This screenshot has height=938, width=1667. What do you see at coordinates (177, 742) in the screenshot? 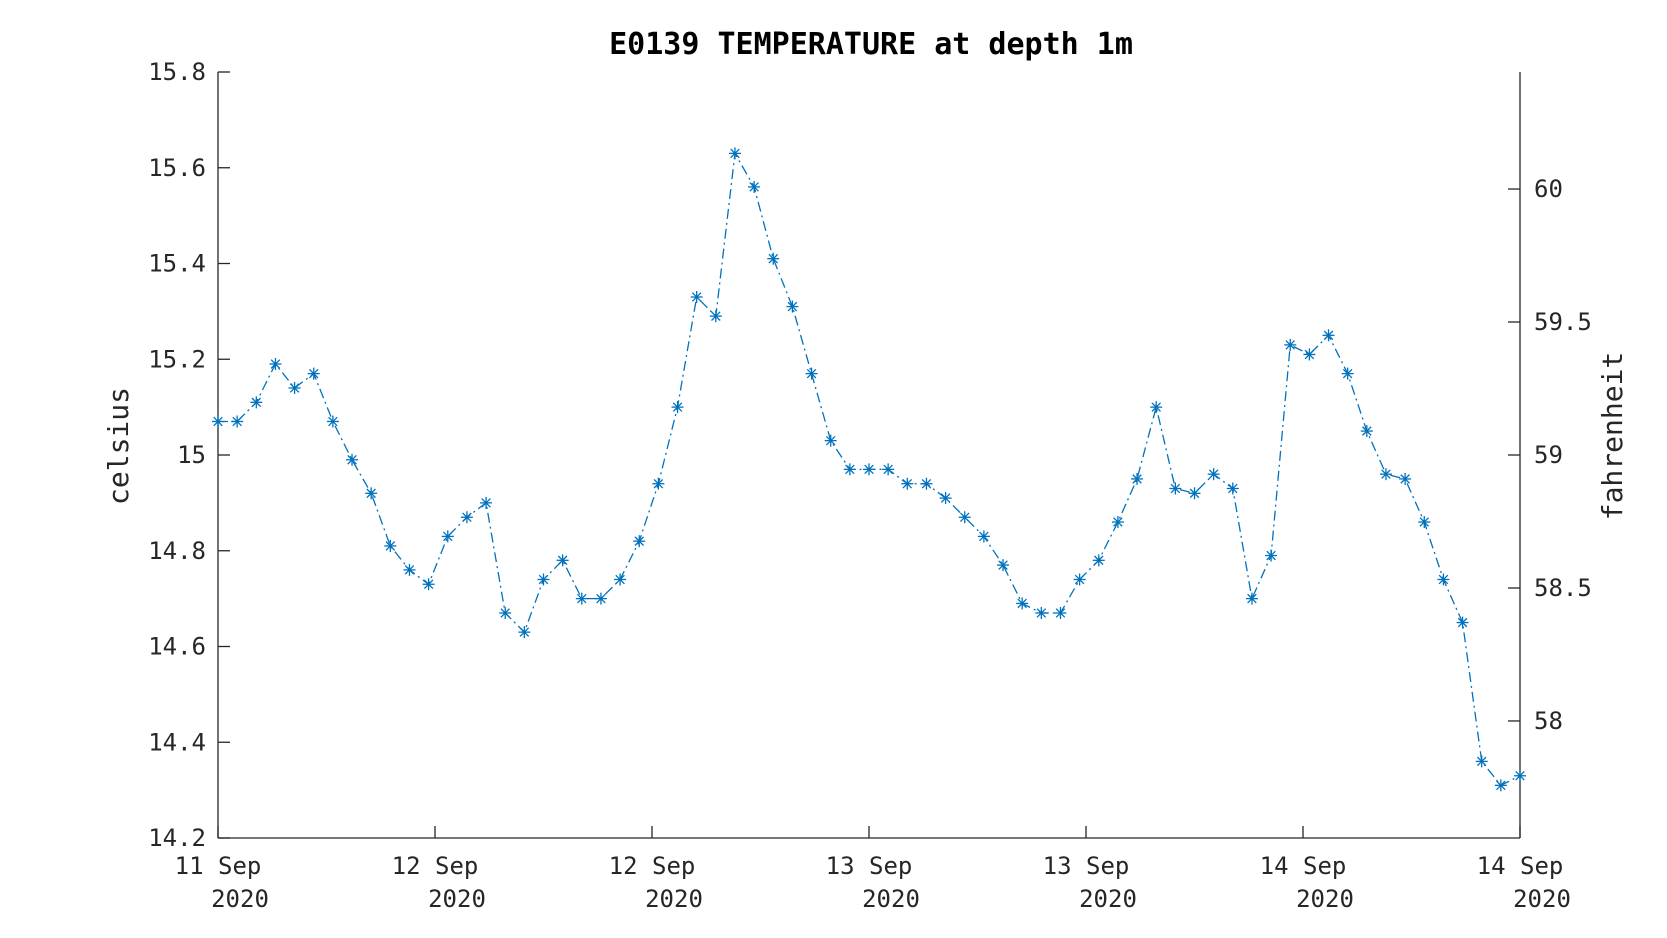
I see `y-tick-label: 14.4` at bounding box center [177, 742].